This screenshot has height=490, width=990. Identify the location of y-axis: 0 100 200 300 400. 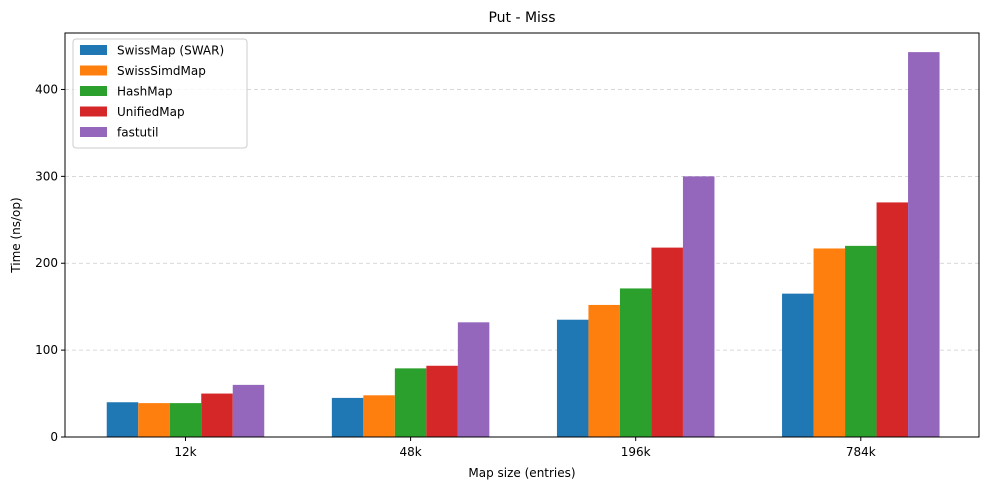
(50, 263).